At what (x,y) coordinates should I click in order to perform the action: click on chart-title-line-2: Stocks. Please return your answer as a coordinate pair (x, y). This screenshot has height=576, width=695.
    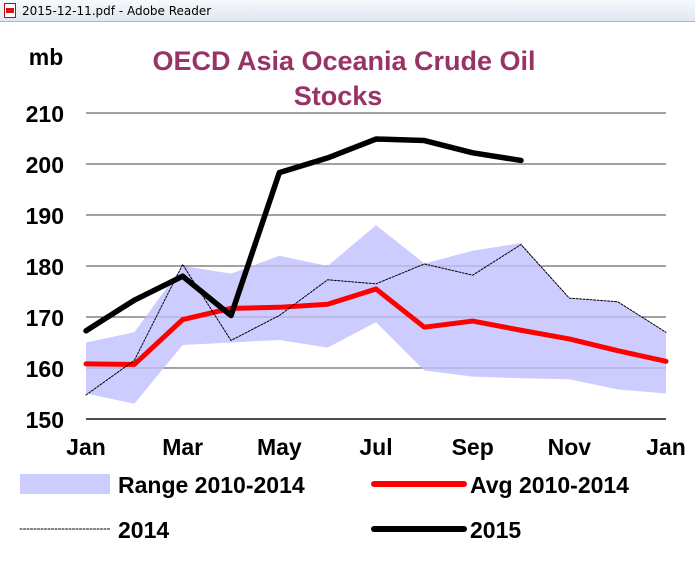
    Looking at the image, I should click on (338, 96).